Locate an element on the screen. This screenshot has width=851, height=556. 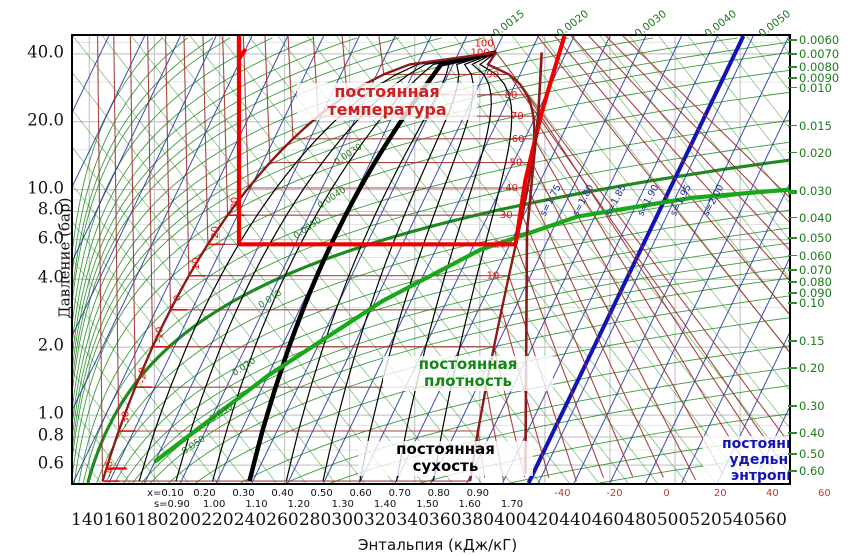
right-axis-tick-label: 0.010 is located at coordinates (815, 87).